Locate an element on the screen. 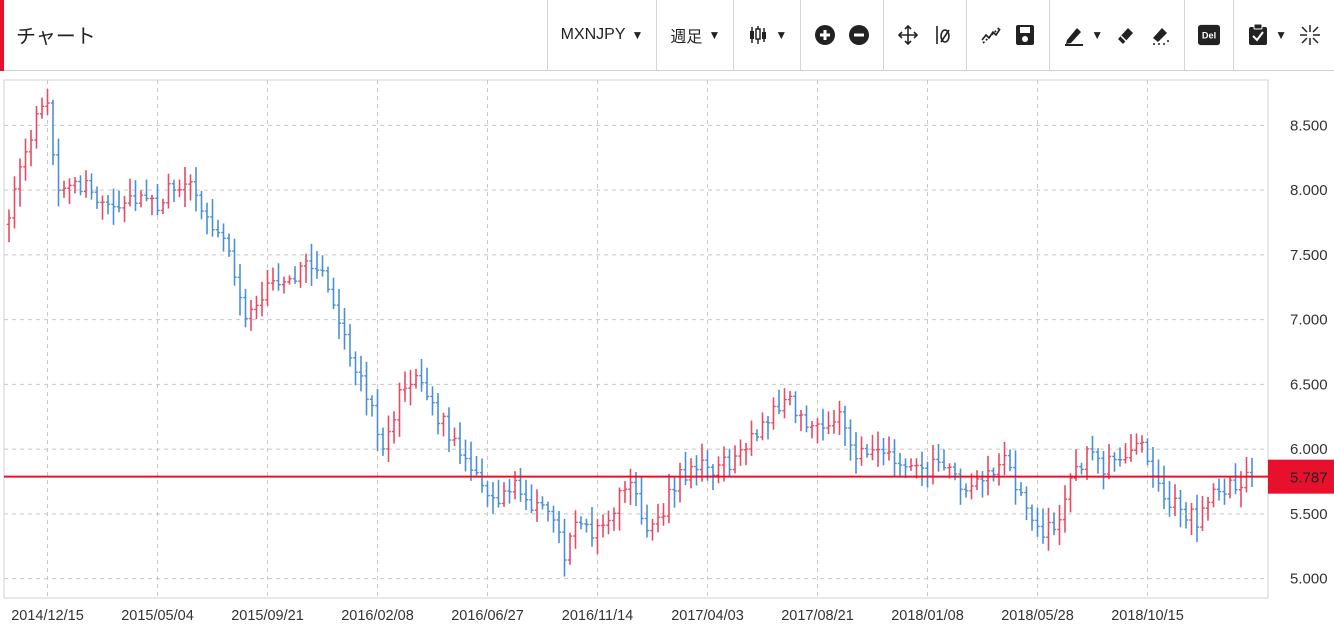 This screenshot has width=1334, height=642. vertical-line-button is located at coordinates (942, 35).